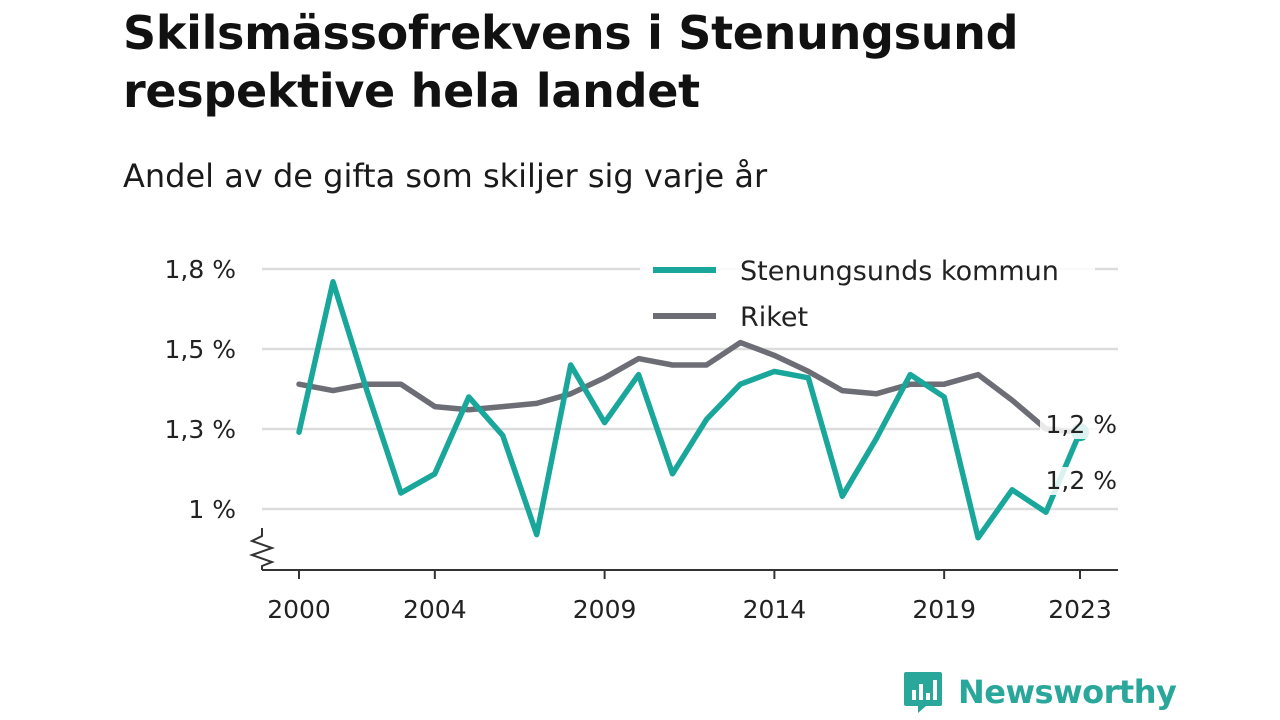 This screenshot has height=720, width=1280. I want to click on brand-name: Newsworthy, so click(1067, 692).